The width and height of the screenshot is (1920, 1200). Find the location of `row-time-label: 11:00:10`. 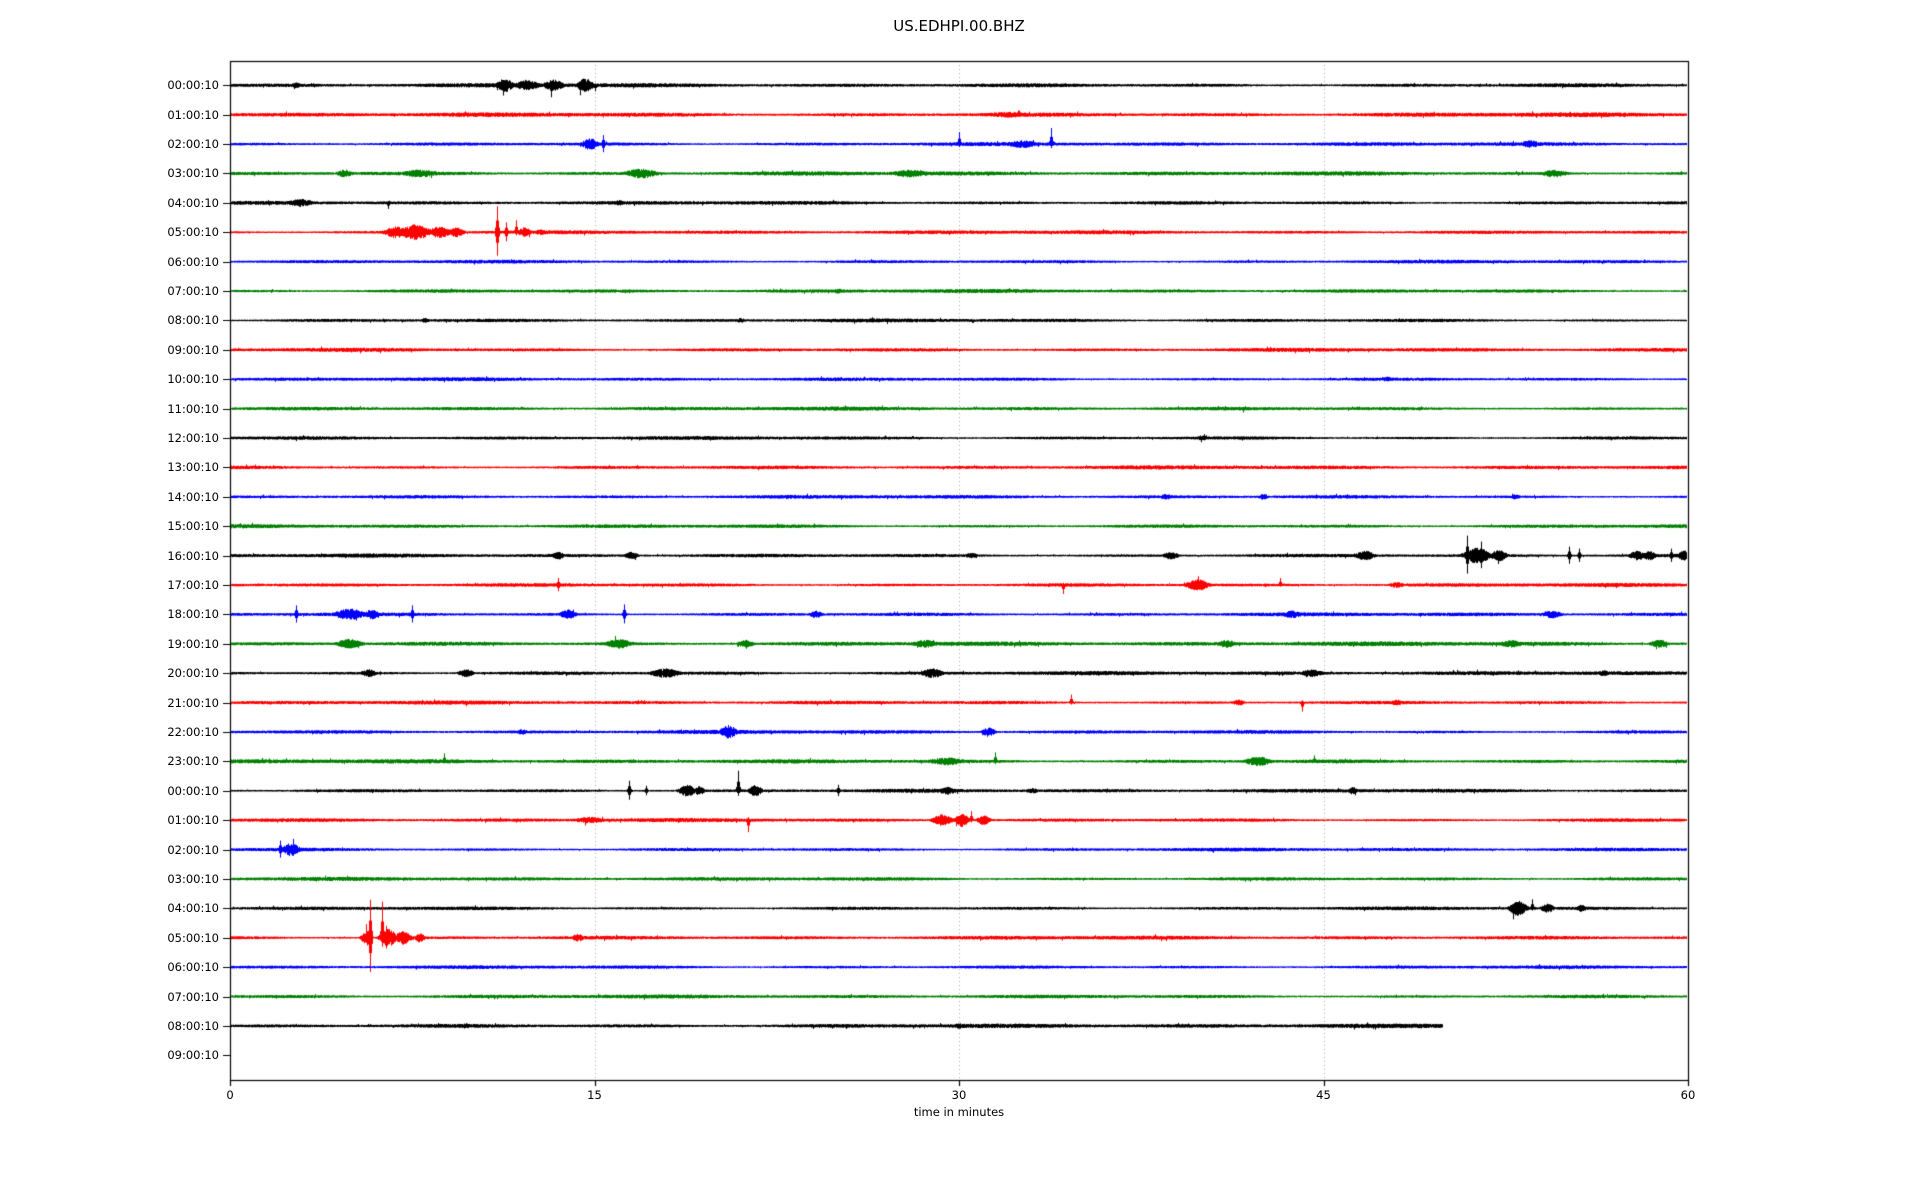

row-time-label: 11:00:10 is located at coordinates (193, 408).